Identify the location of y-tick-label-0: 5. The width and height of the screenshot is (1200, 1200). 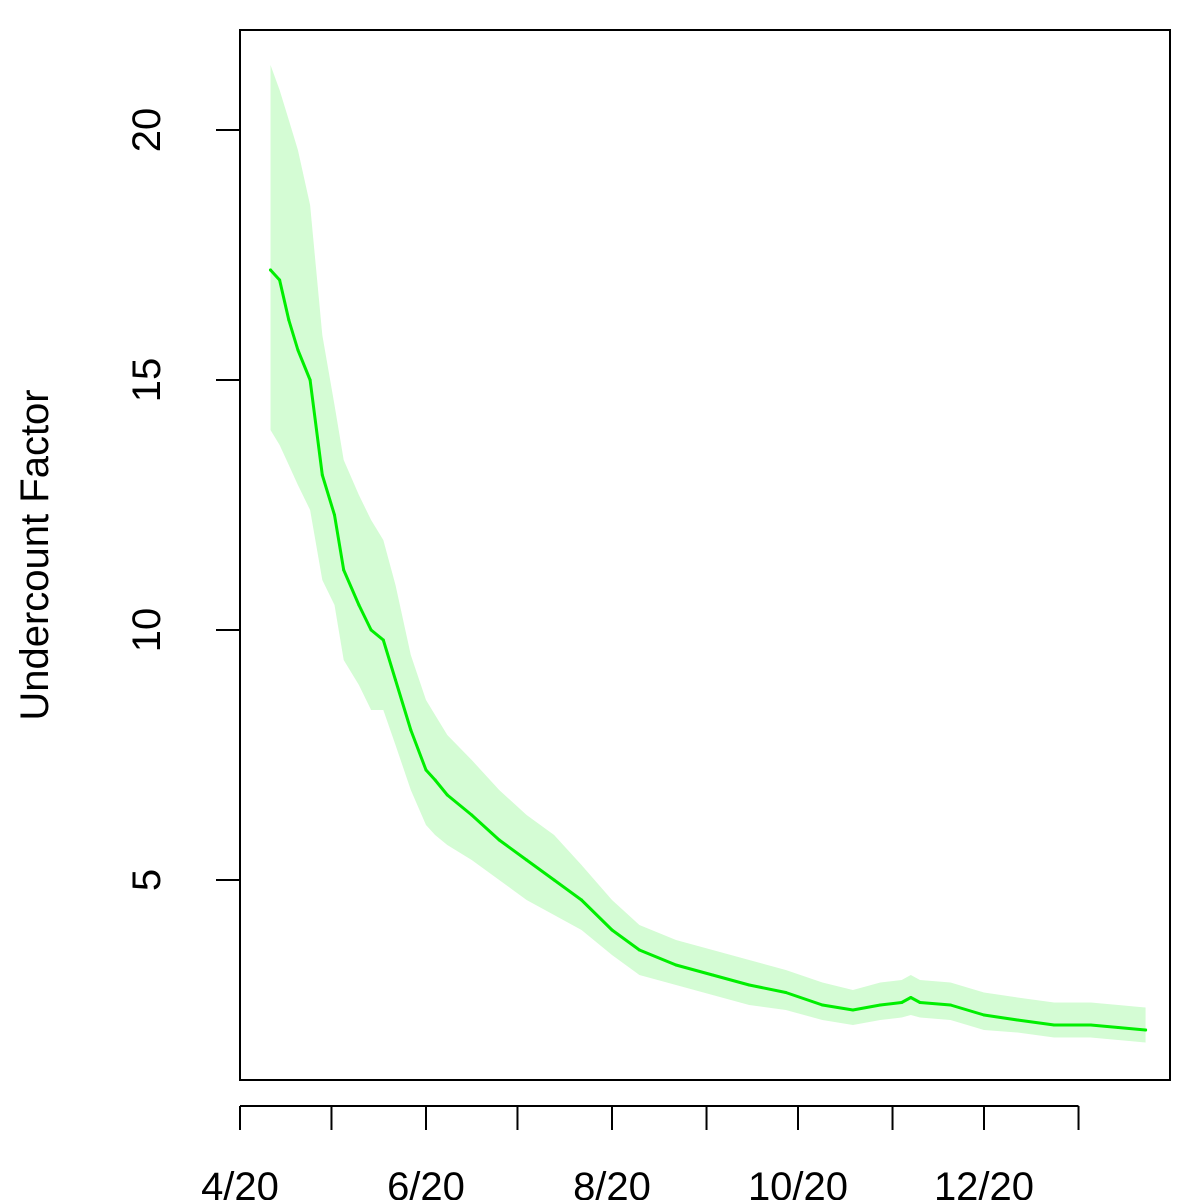
(147, 880).